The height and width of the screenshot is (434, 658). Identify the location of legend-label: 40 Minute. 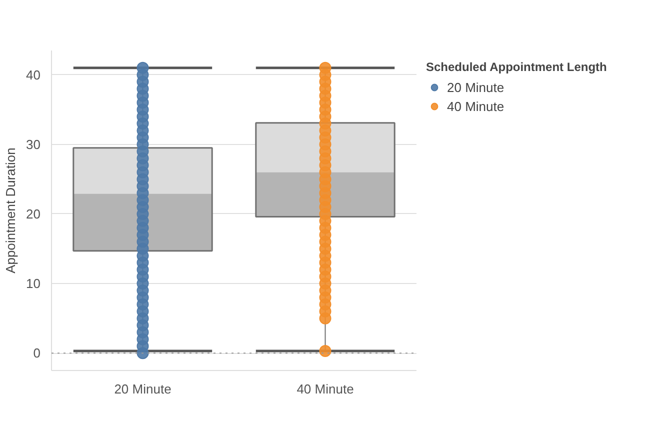
(475, 106).